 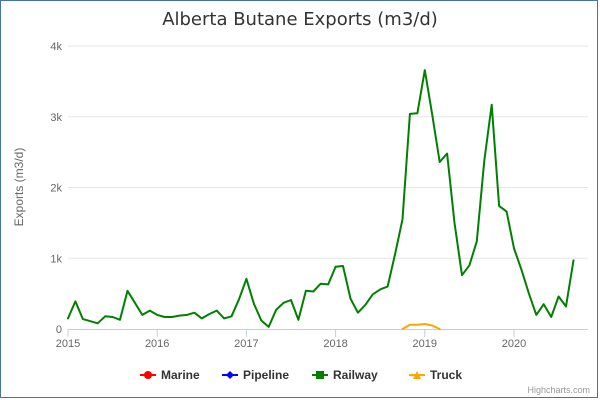 I want to click on x-tick-label: 2016, so click(x=157, y=344).